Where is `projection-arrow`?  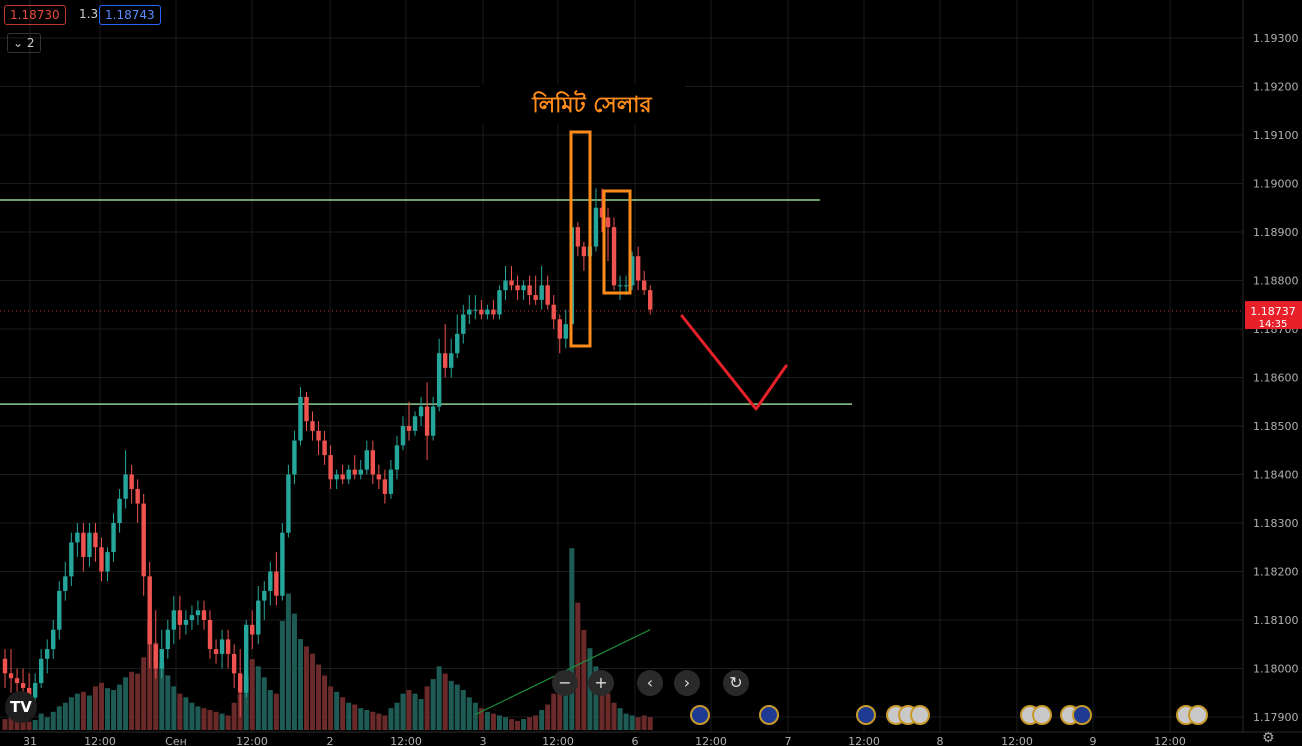
projection-arrow is located at coordinates (734, 362).